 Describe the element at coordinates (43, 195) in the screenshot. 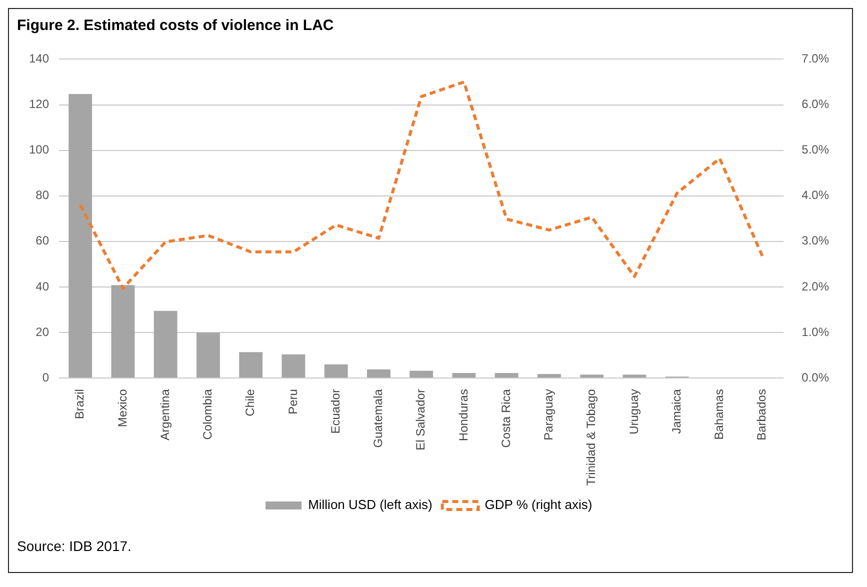

I see `y-tick-label: 80` at that location.